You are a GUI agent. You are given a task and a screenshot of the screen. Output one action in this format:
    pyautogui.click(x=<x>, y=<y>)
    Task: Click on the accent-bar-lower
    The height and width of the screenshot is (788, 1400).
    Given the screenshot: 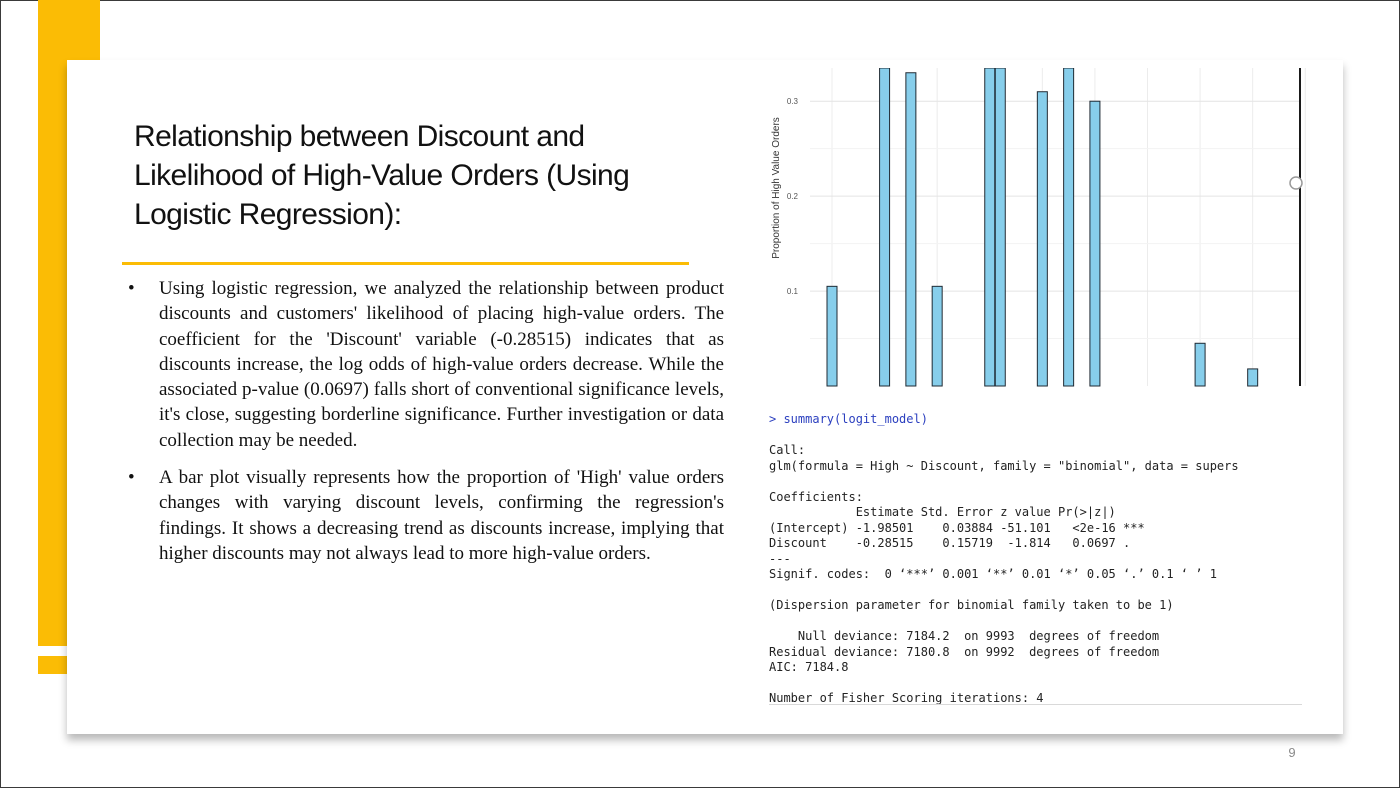 What is the action you would take?
    pyautogui.click(x=52, y=665)
    